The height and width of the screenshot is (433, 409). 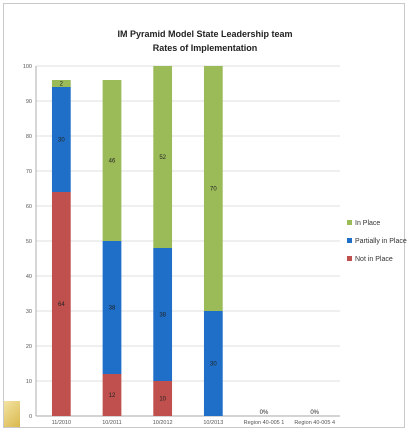 I want to click on x-tick-label: 10/2011, so click(x=111, y=423).